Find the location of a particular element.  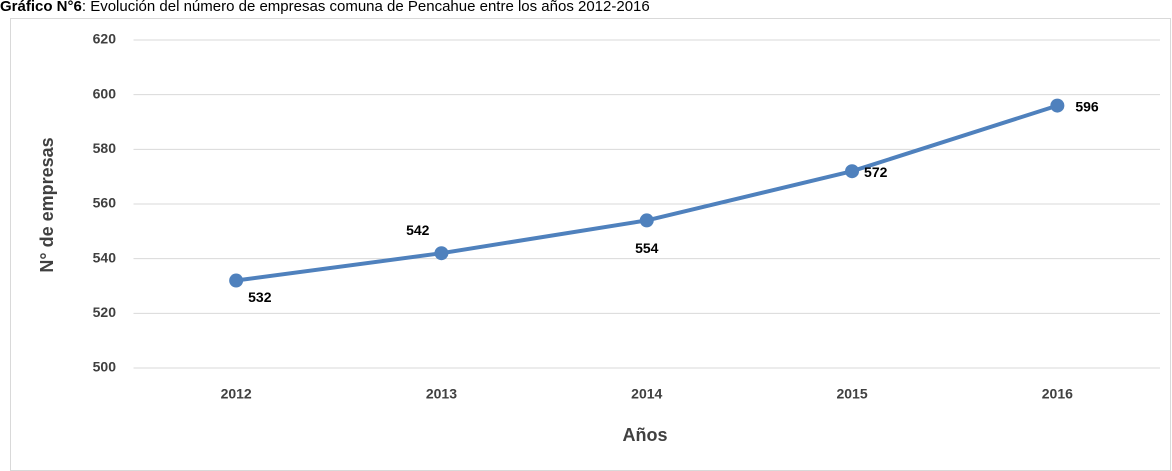

y-tick-label: 520 is located at coordinates (105, 312).